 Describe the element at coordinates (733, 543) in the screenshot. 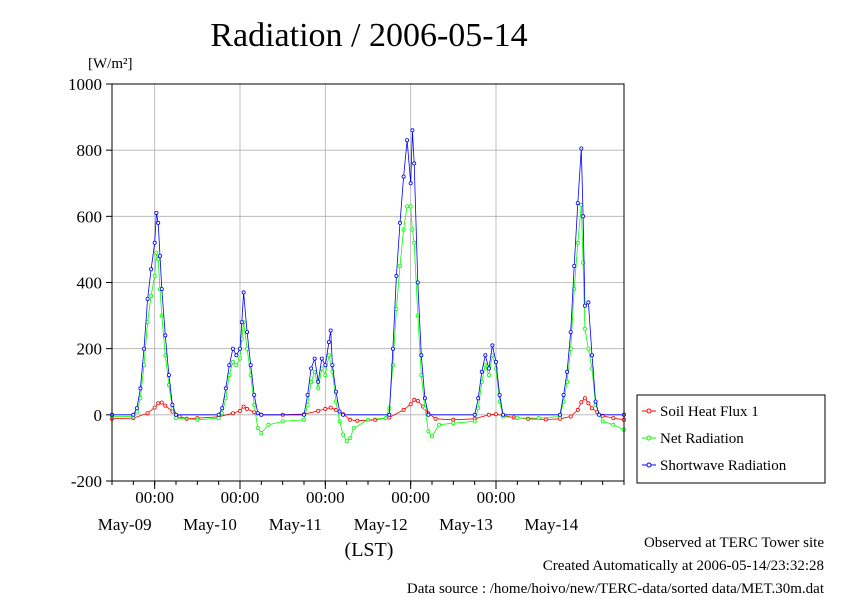

I see `observed-note: Observed at TERC Tower site` at that location.